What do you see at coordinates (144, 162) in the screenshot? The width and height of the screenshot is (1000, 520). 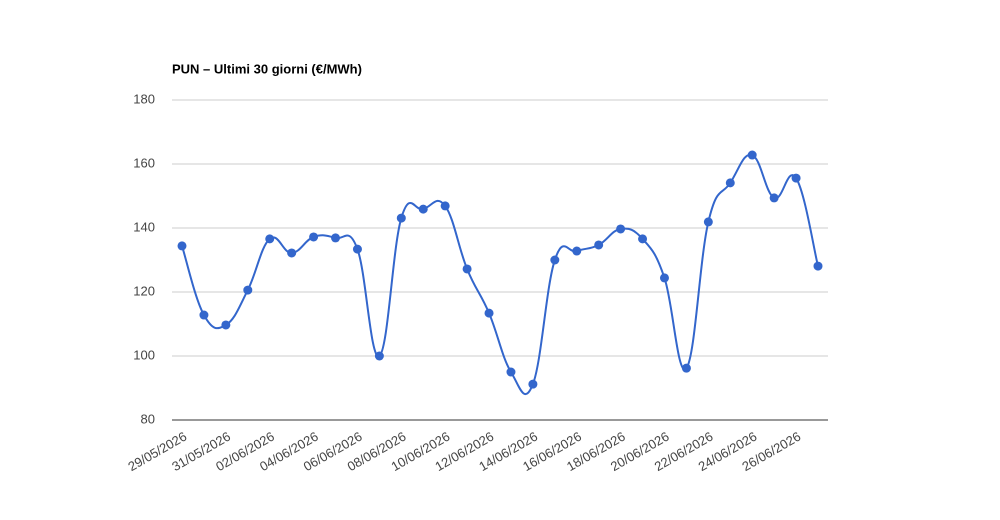 I see `y-tick-label: 160` at bounding box center [144, 162].